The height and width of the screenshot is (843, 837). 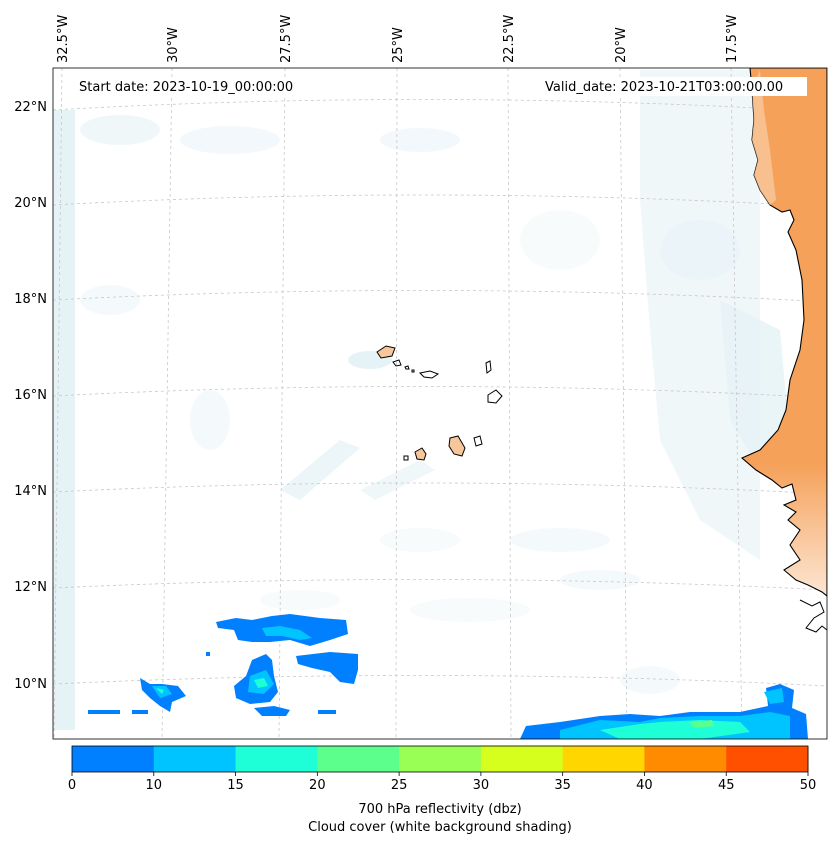 I want to click on colorbar-tick-label: 25, so click(x=399, y=785).